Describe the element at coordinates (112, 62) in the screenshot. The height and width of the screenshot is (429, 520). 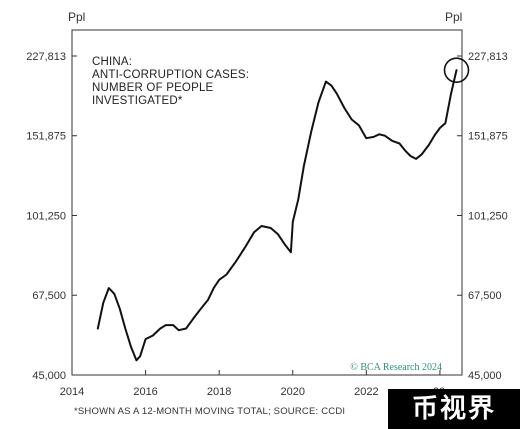
I see `chart-title-line-1: CHINA:` at that location.